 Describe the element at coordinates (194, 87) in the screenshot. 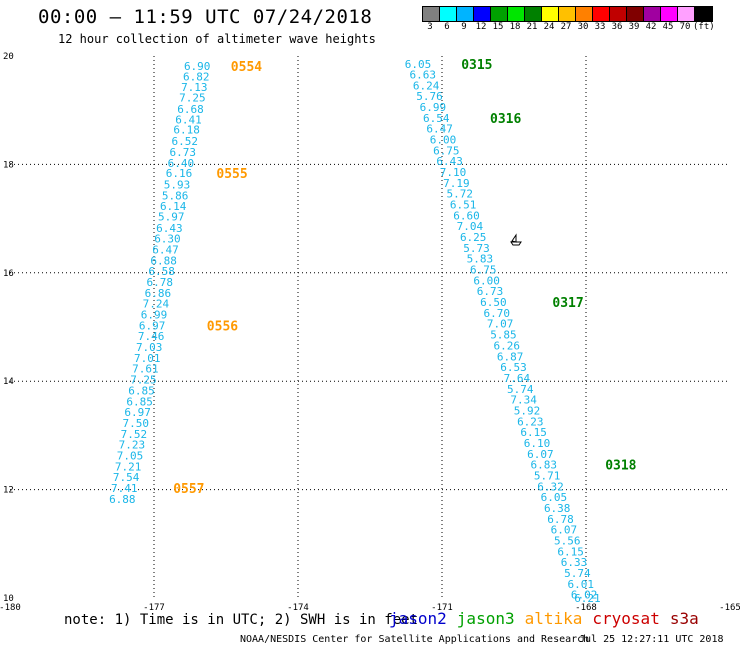

I see `wave-height-value: 7.13` at that location.